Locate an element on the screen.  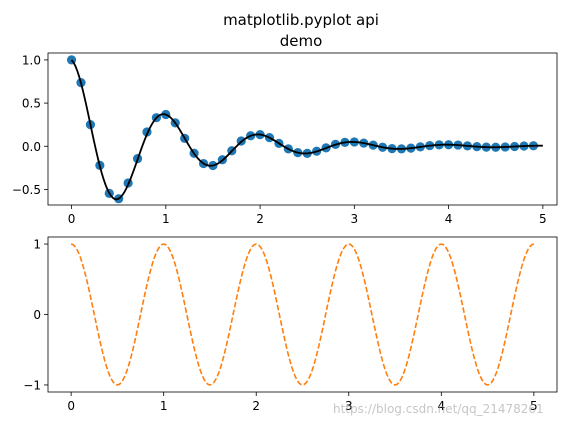
watermark: https://blog.csdn.net/qq_21478261 is located at coordinates (438, 409).